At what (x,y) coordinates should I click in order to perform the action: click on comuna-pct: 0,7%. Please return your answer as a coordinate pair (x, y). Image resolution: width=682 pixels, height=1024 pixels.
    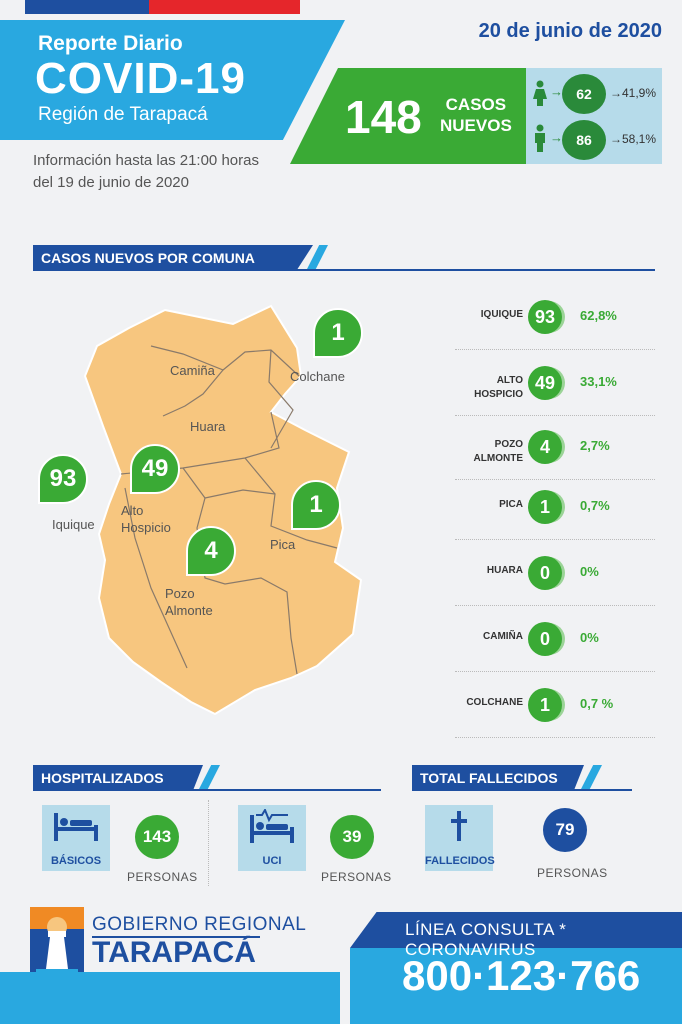
    Looking at the image, I should click on (595, 505).